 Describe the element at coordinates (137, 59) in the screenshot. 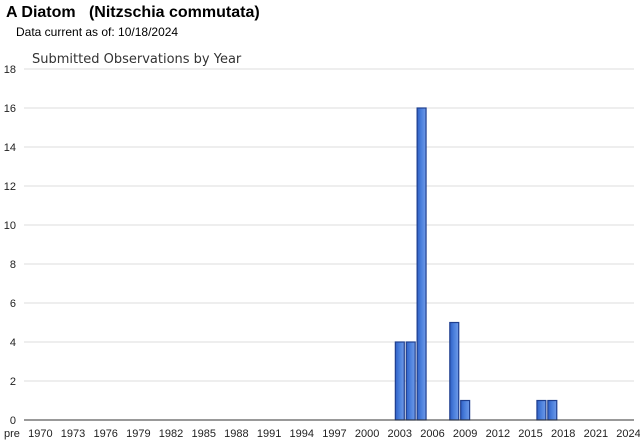

I see `chart-title: Submitted Observations by Year` at that location.